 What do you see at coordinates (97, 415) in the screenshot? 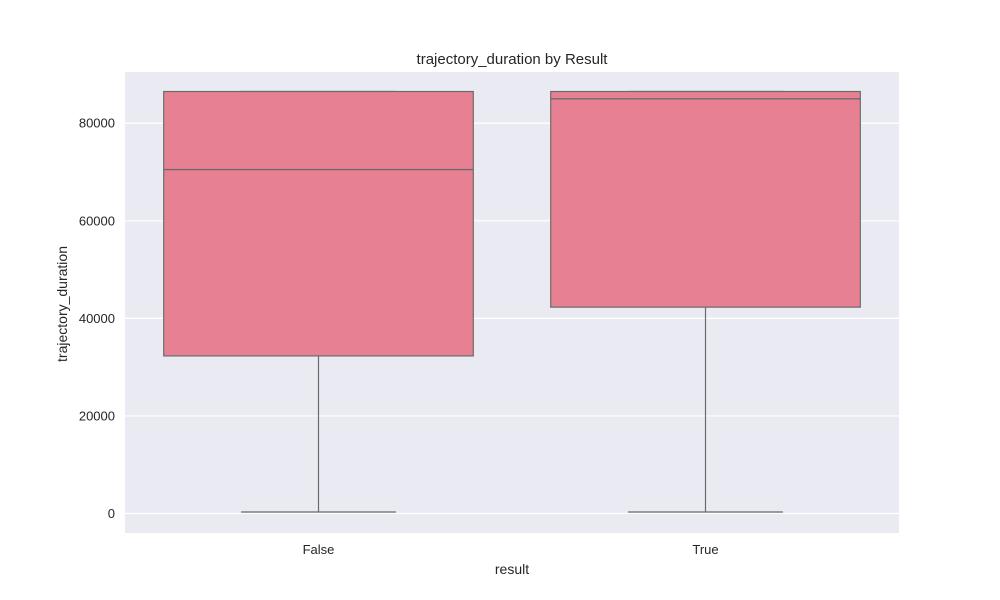
I see `y-tick-label: 20000` at bounding box center [97, 415].